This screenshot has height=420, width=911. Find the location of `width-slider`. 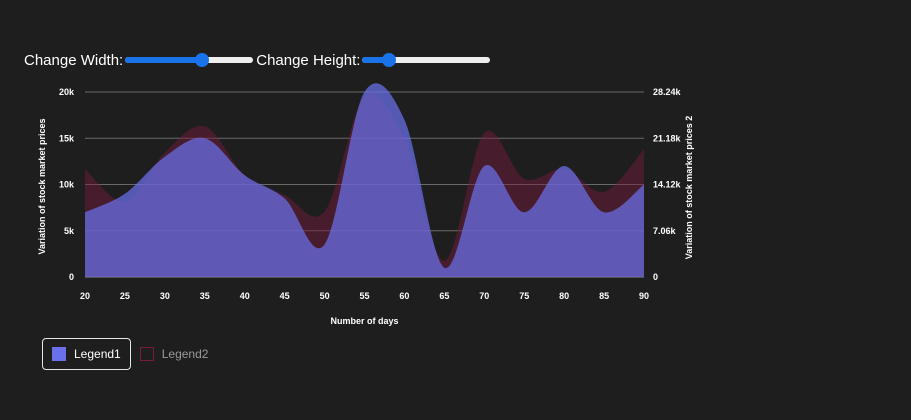

width-slider is located at coordinates (189, 60).